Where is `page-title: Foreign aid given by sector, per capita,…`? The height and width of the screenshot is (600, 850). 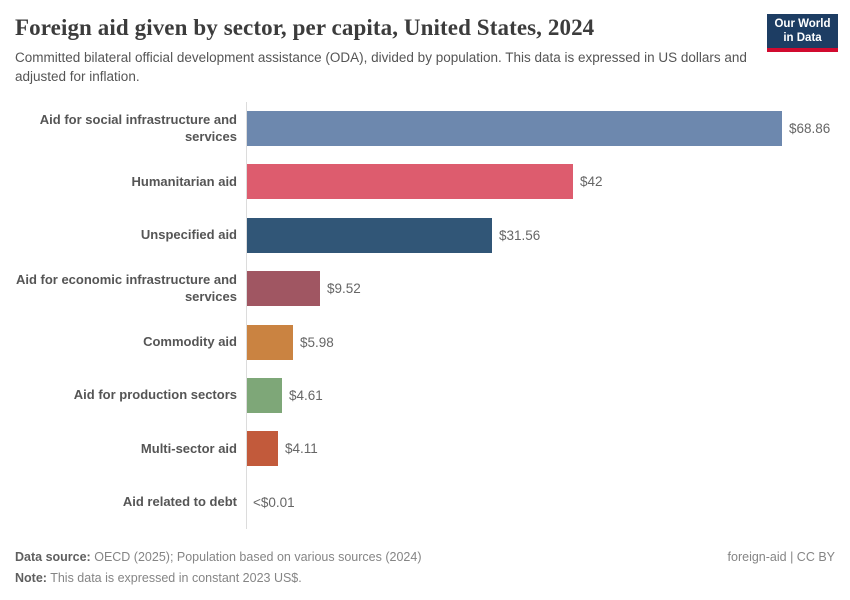
page-title: Foreign aid given by sector, per capita,… is located at coordinates (305, 27).